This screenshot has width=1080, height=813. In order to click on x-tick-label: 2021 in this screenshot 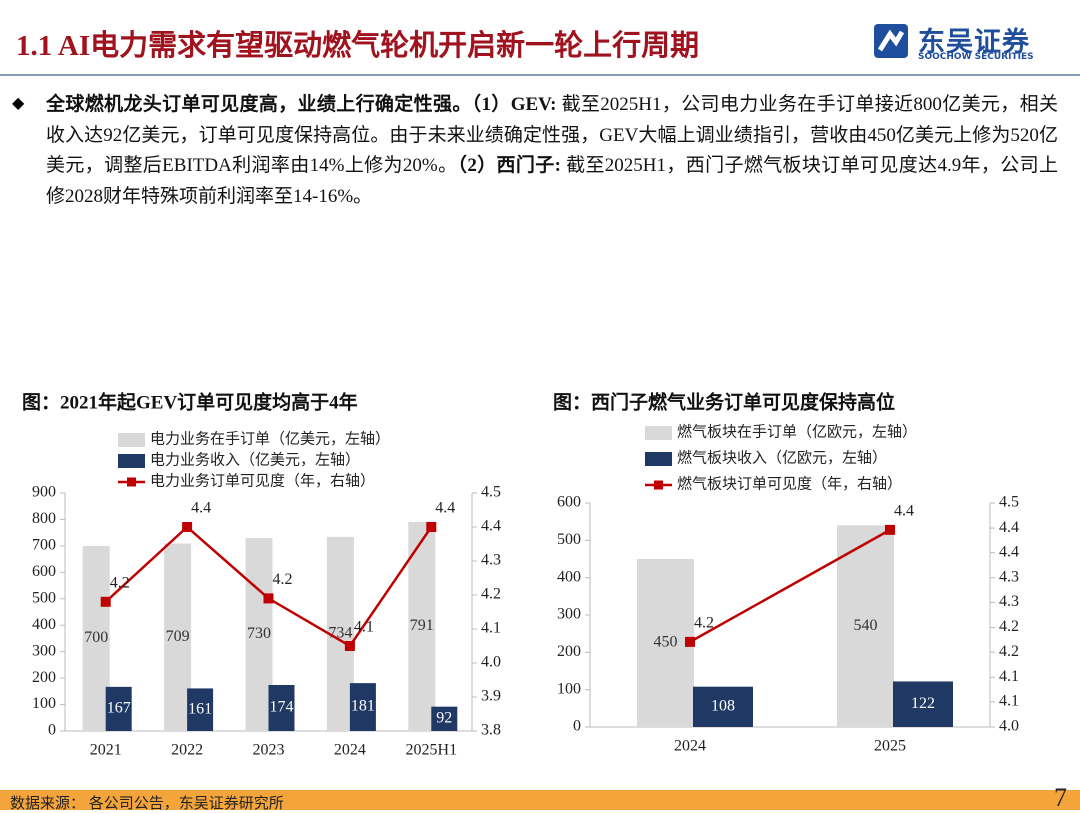, I will do `click(106, 750)`.